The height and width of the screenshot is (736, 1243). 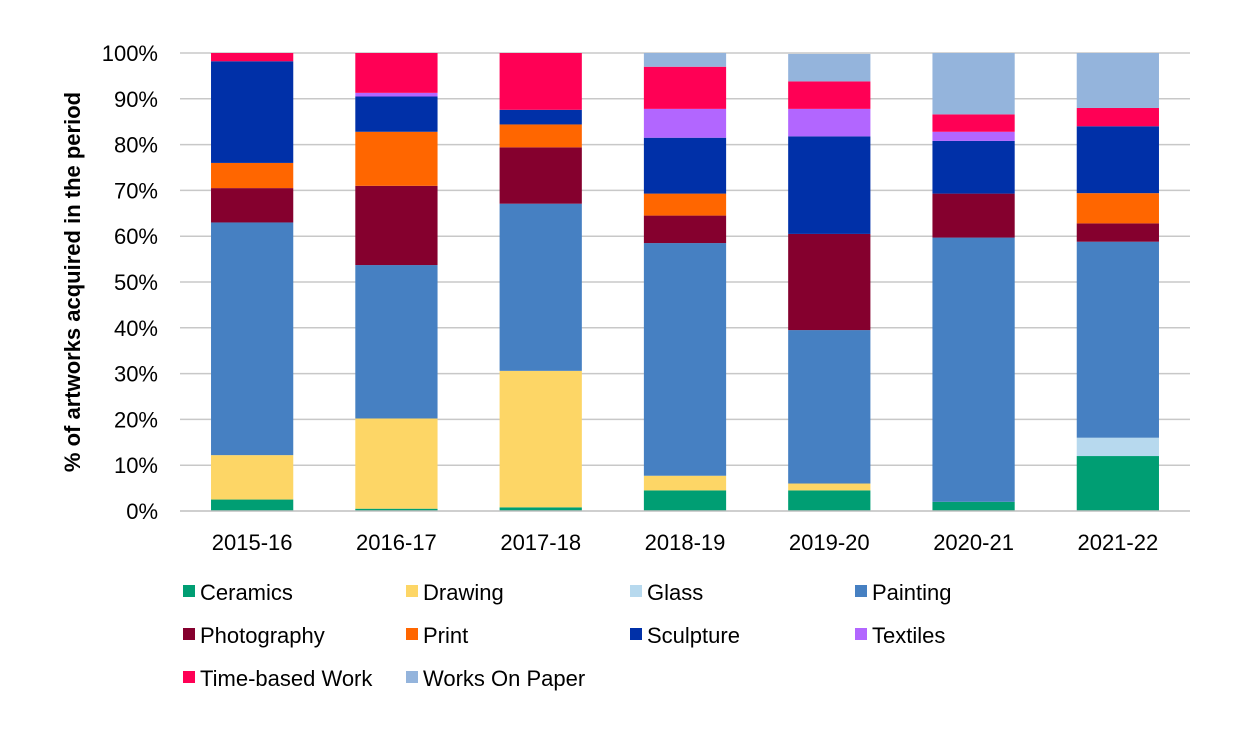 What do you see at coordinates (142, 511) in the screenshot?
I see `y-tick-label: 0%` at bounding box center [142, 511].